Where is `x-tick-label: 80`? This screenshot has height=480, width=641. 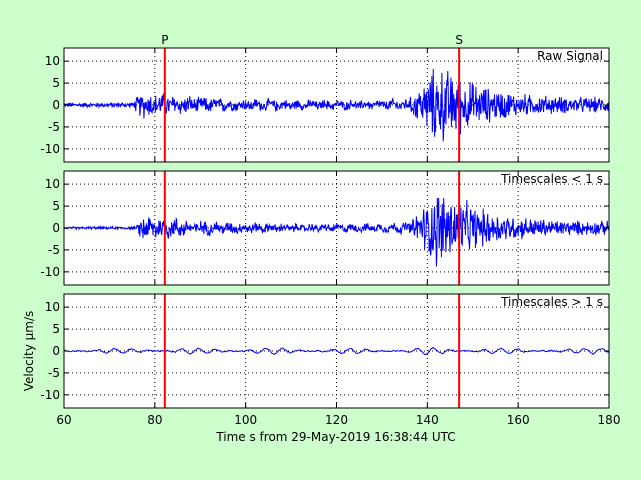 x-tick-label: 80 is located at coordinates (154, 420).